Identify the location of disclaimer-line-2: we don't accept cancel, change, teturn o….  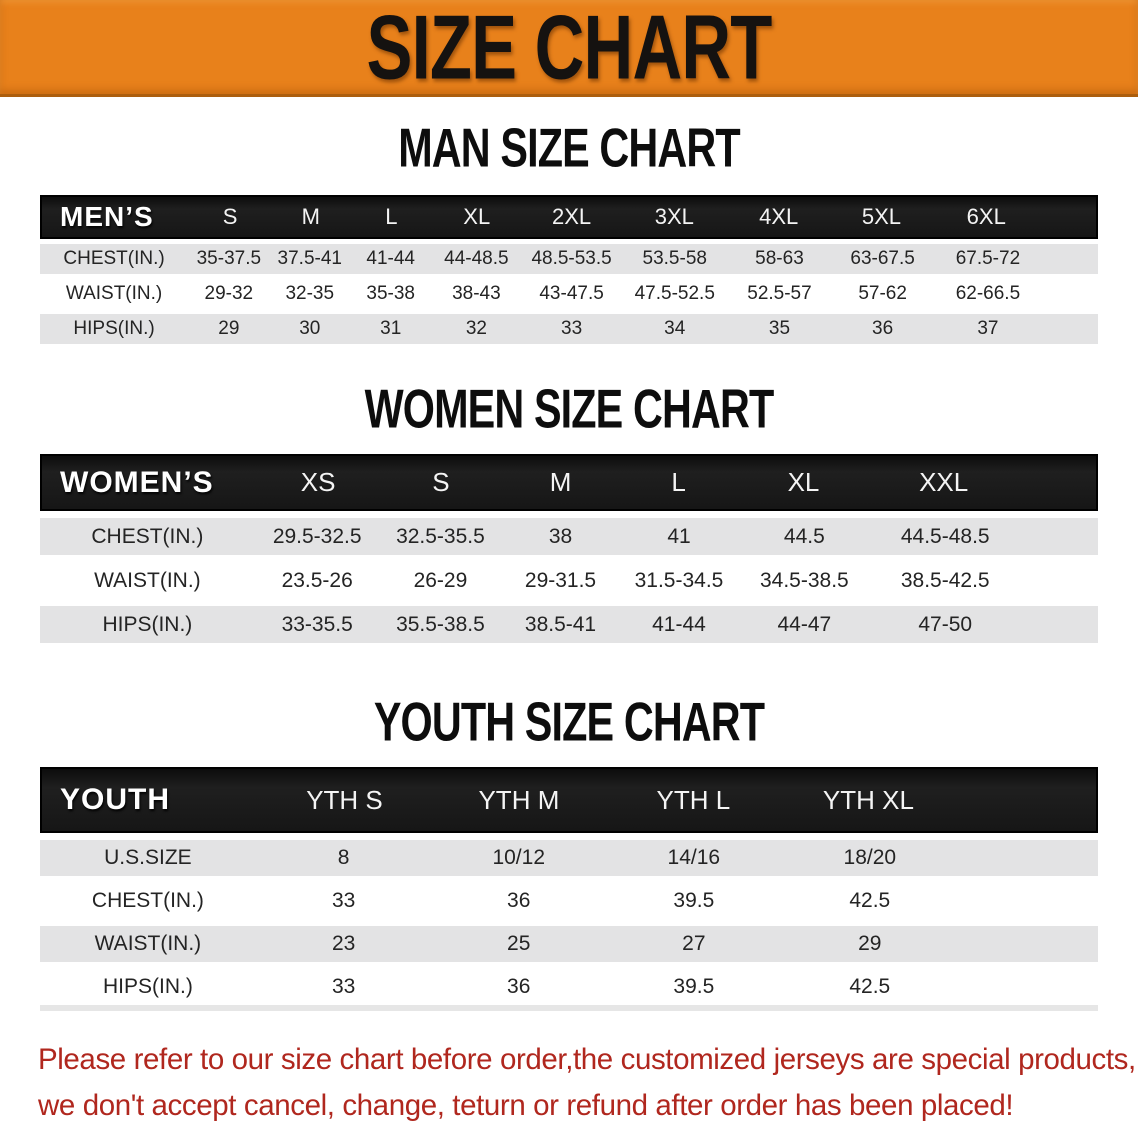
(526, 1105).